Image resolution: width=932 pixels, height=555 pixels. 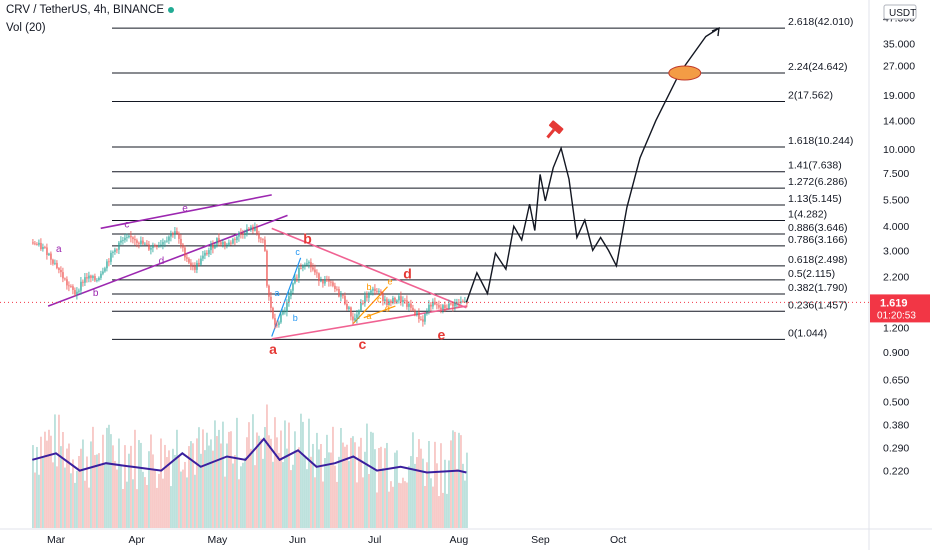 What do you see at coordinates (295, 318) in the screenshot?
I see `wave-label: b` at bounding box center [295, 318].